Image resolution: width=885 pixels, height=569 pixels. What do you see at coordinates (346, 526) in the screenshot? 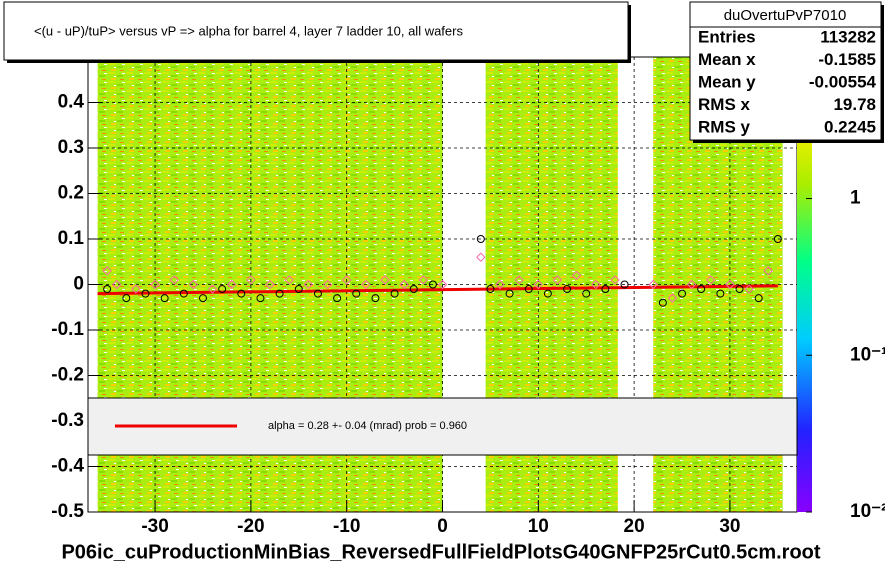
I see `x-tick-label: -10` at bounding box center [346, 526].